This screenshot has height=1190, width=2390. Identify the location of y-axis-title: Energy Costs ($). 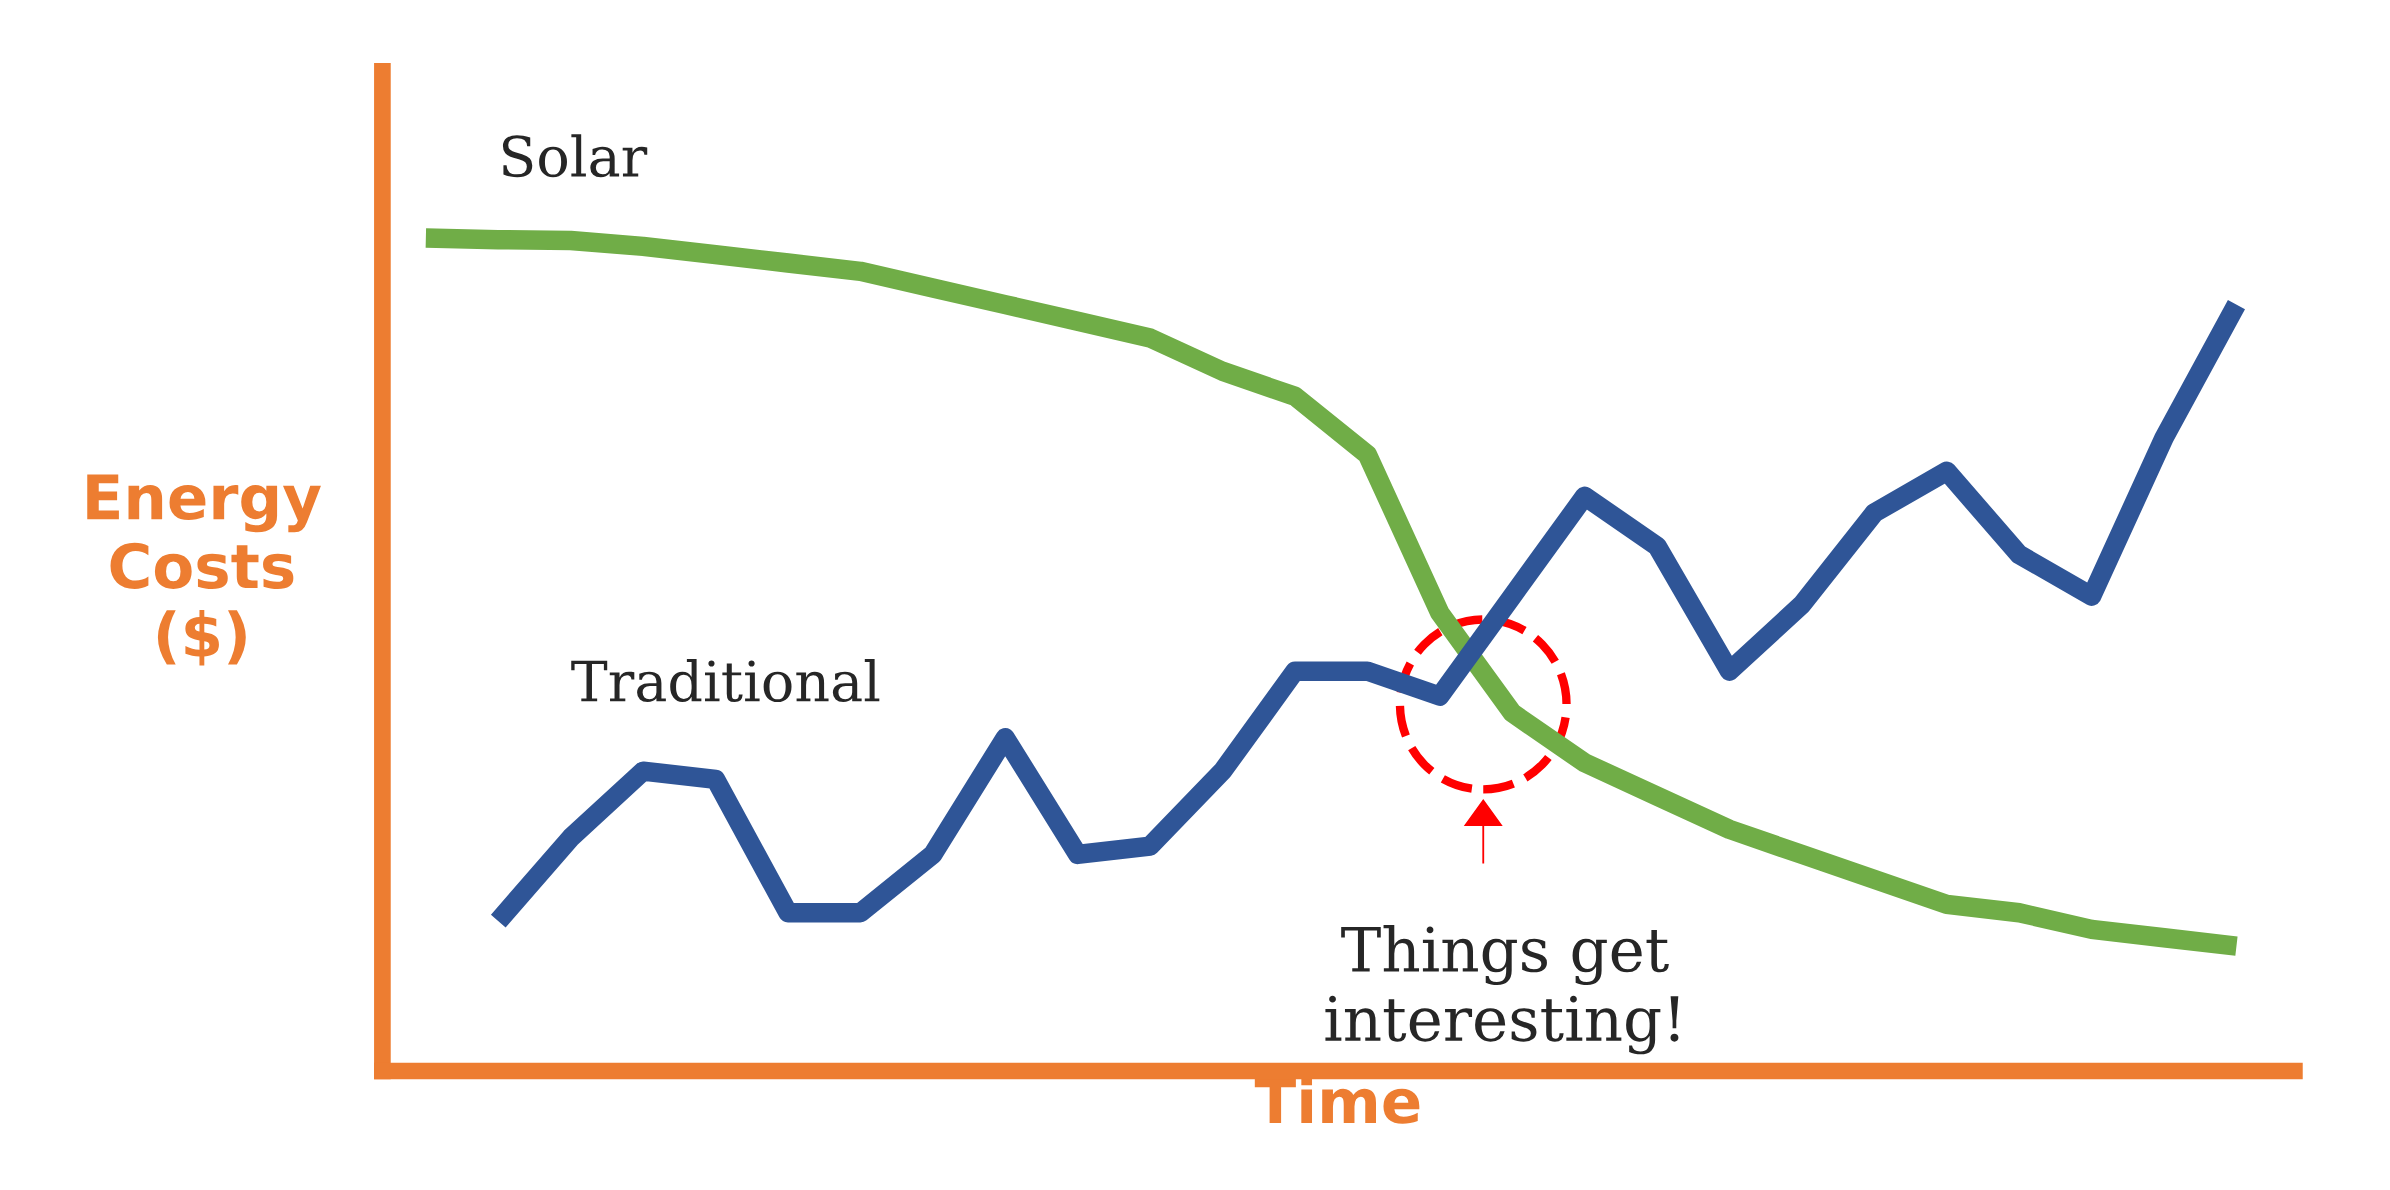
(204, 570).